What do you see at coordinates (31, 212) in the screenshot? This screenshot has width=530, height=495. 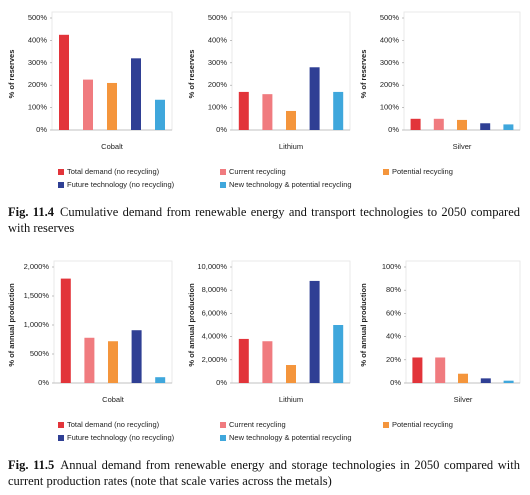 I see `caption-label: Fig. 11.4` at bounding box center [31, 212].